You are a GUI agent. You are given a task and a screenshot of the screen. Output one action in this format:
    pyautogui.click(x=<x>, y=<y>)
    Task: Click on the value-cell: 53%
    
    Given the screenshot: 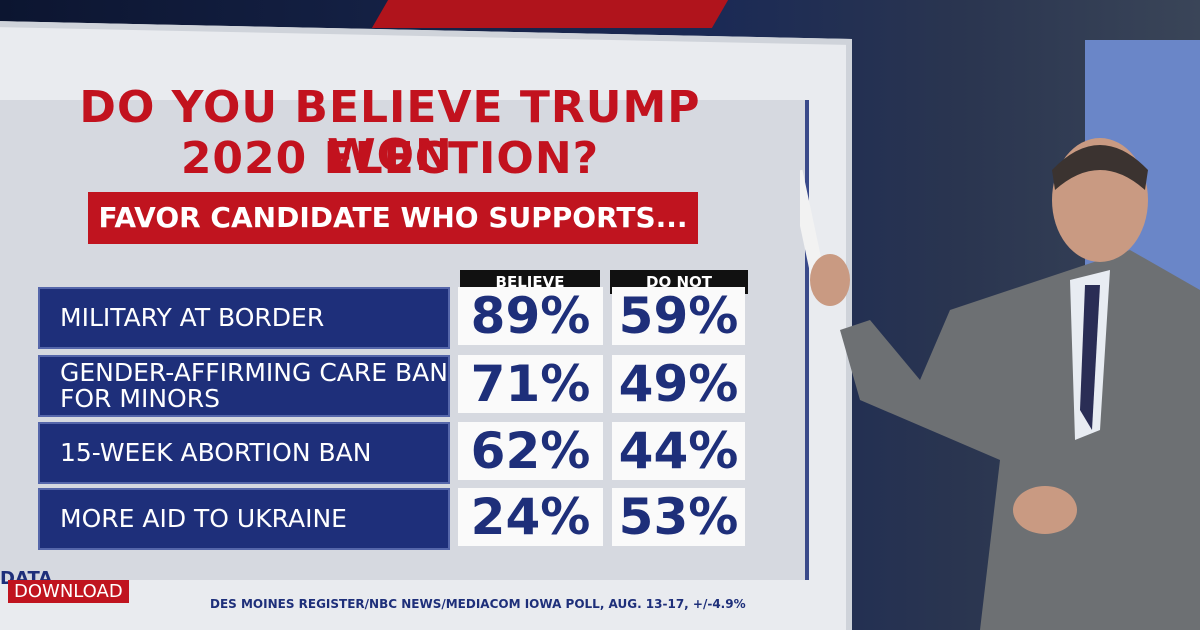 What is the action you would take?
    pyautogui.click(x=678, y=517)
    